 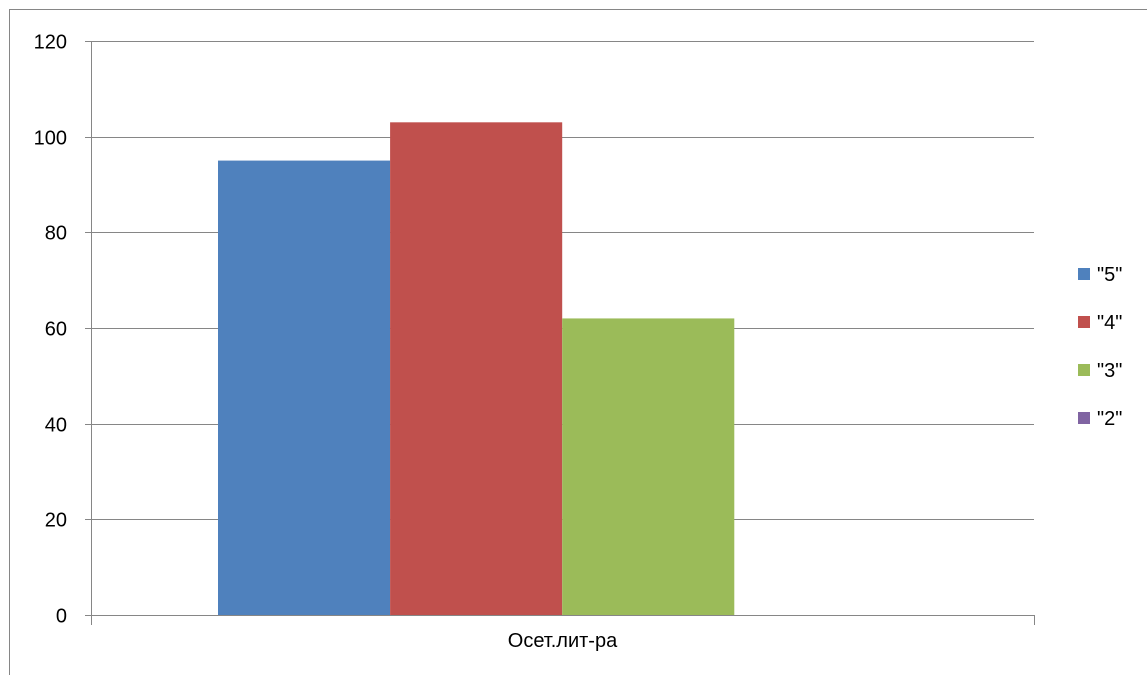 I want to click on legend-label-0: "5", so click(x=1109, y=275).